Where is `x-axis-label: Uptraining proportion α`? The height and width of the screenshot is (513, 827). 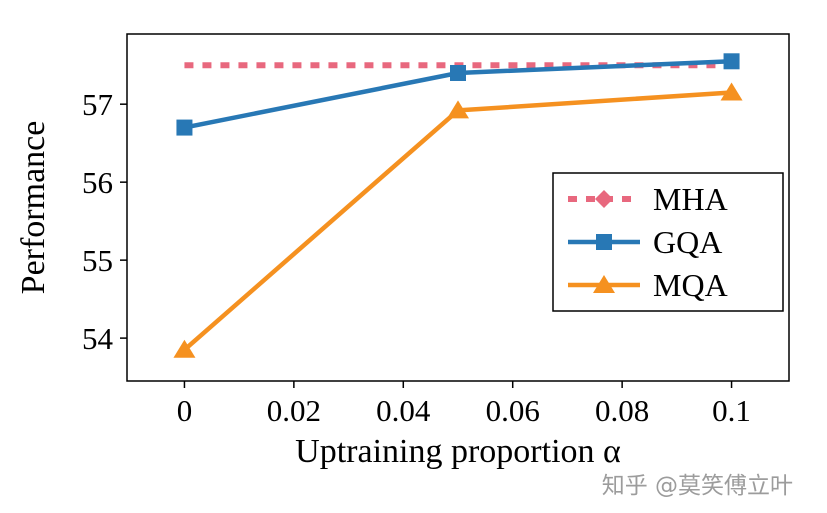
x-axis-label: Uptraining proportion α is located at coordinates (458, 451).